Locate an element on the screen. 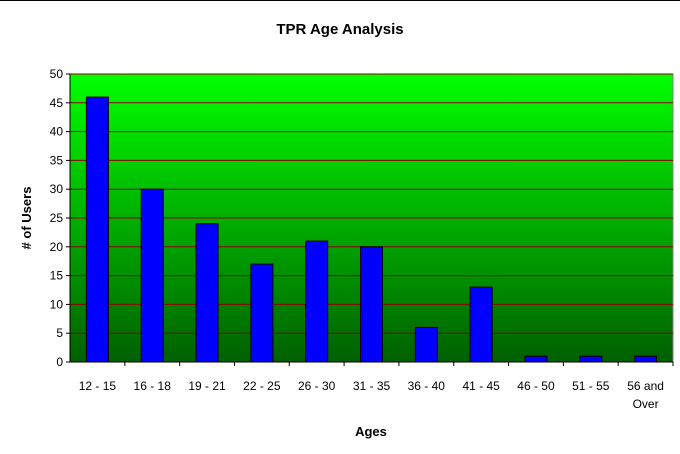  x-tick-label: 26 - 30 is located at coordinates (317, 386).